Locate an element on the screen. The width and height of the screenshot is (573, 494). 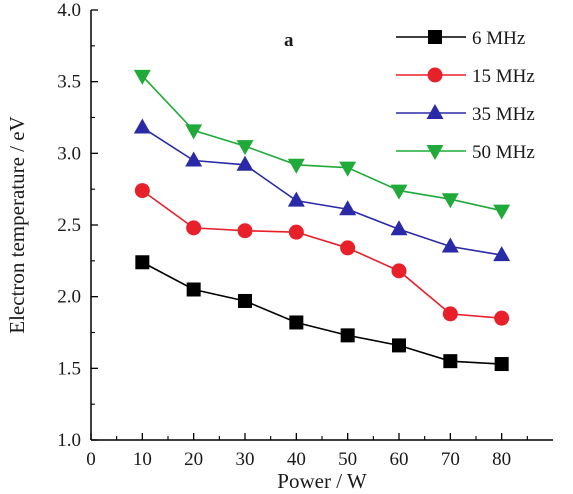
y-tick-label: 3.5 is located at coordinates (69, 82).